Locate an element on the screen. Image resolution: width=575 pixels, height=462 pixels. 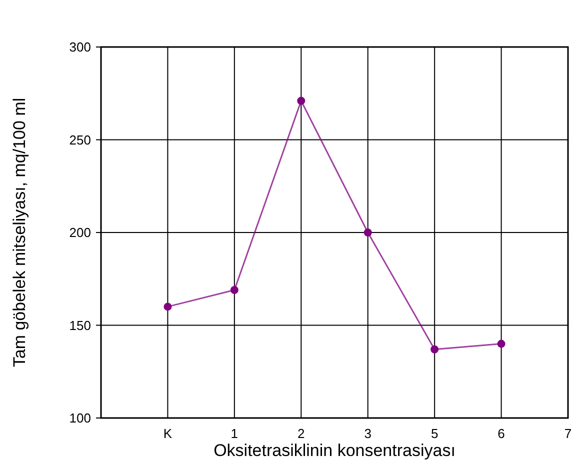
x-tick-label: K is located at coordinates (167, 433).